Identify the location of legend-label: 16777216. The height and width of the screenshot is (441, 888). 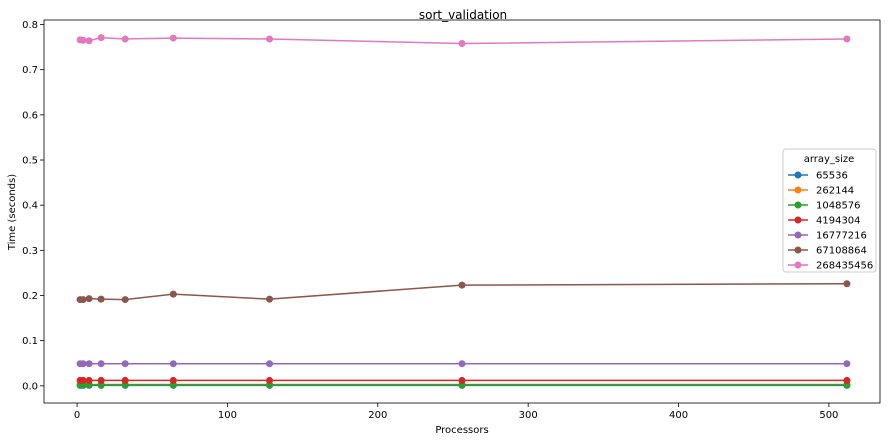
(841, 236).